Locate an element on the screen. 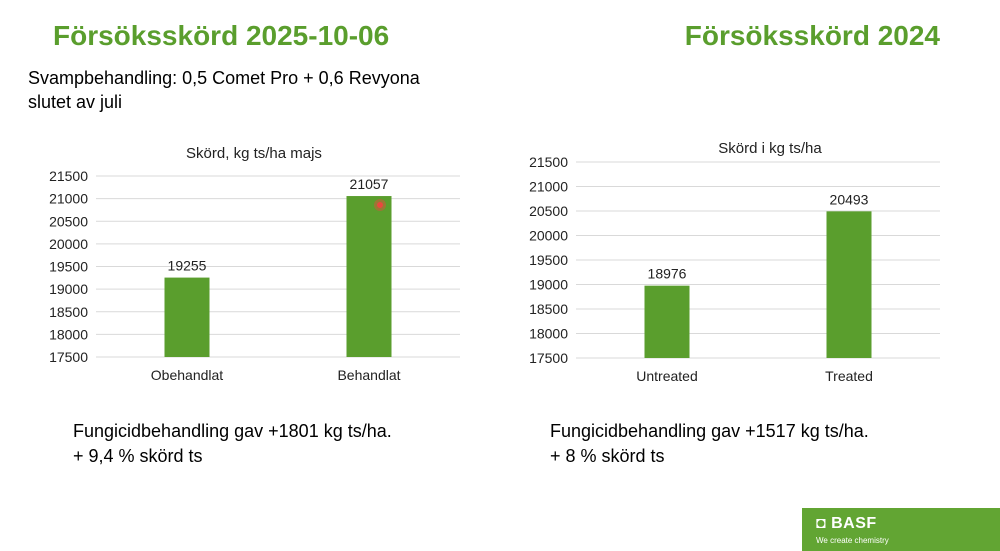 The width and height of the screenshot is (1000, 551). chart-2024-y-tick-label: 18000 is located at coordinates (548, 334).